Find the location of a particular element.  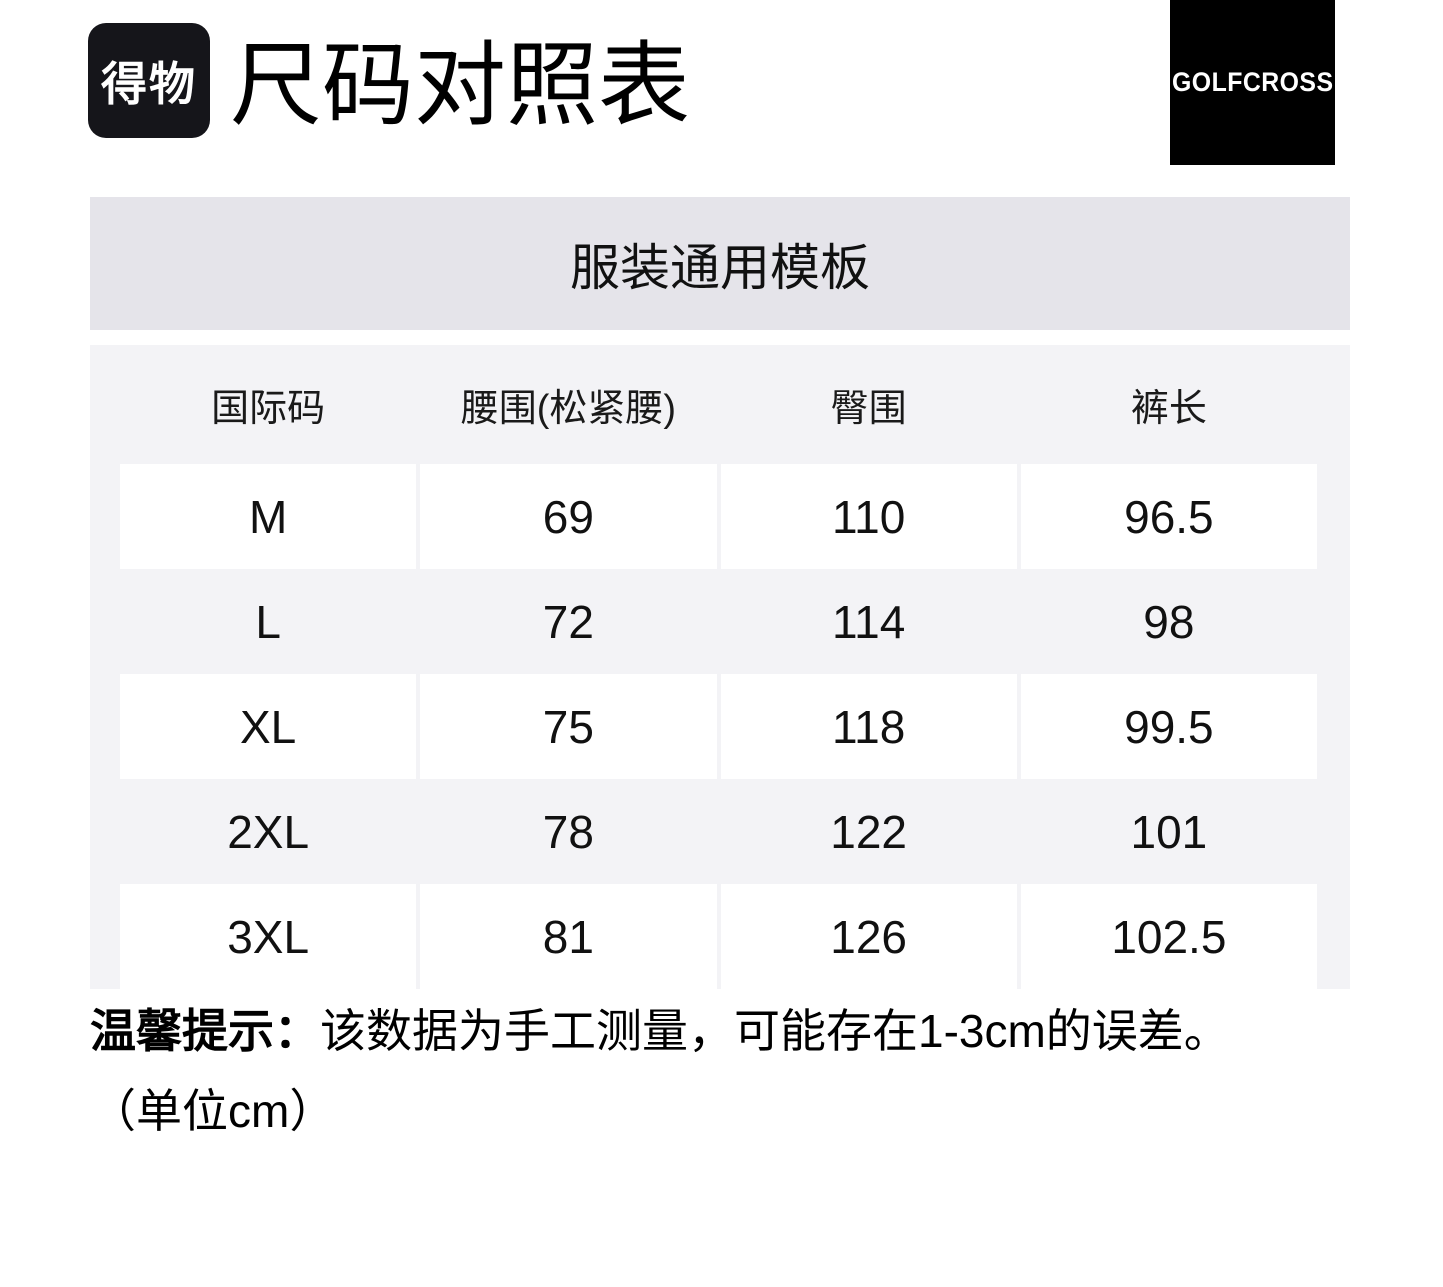

table-cell: 96.5 is located at coordinates (1168, 516).